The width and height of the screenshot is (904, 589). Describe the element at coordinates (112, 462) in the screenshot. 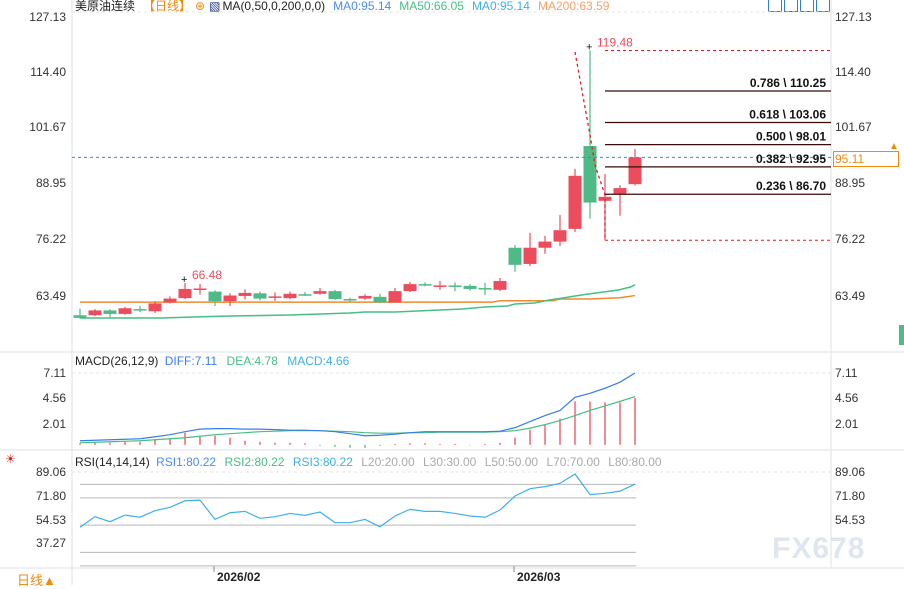

I see `rsi-title: RSI(14,14,14)` at that location.